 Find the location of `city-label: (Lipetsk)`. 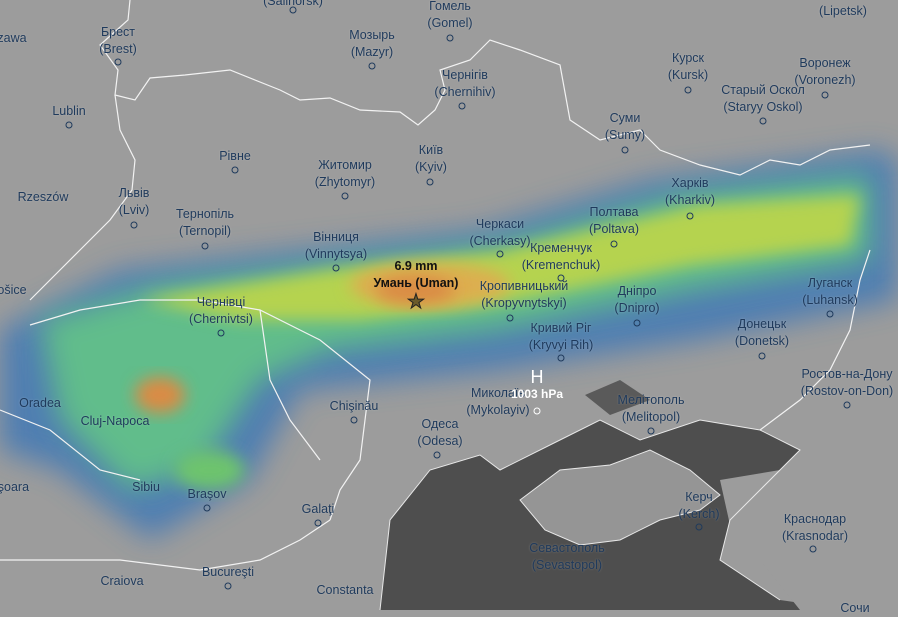

city-label: (Lipetsk) is located at coordinates (843, 11).